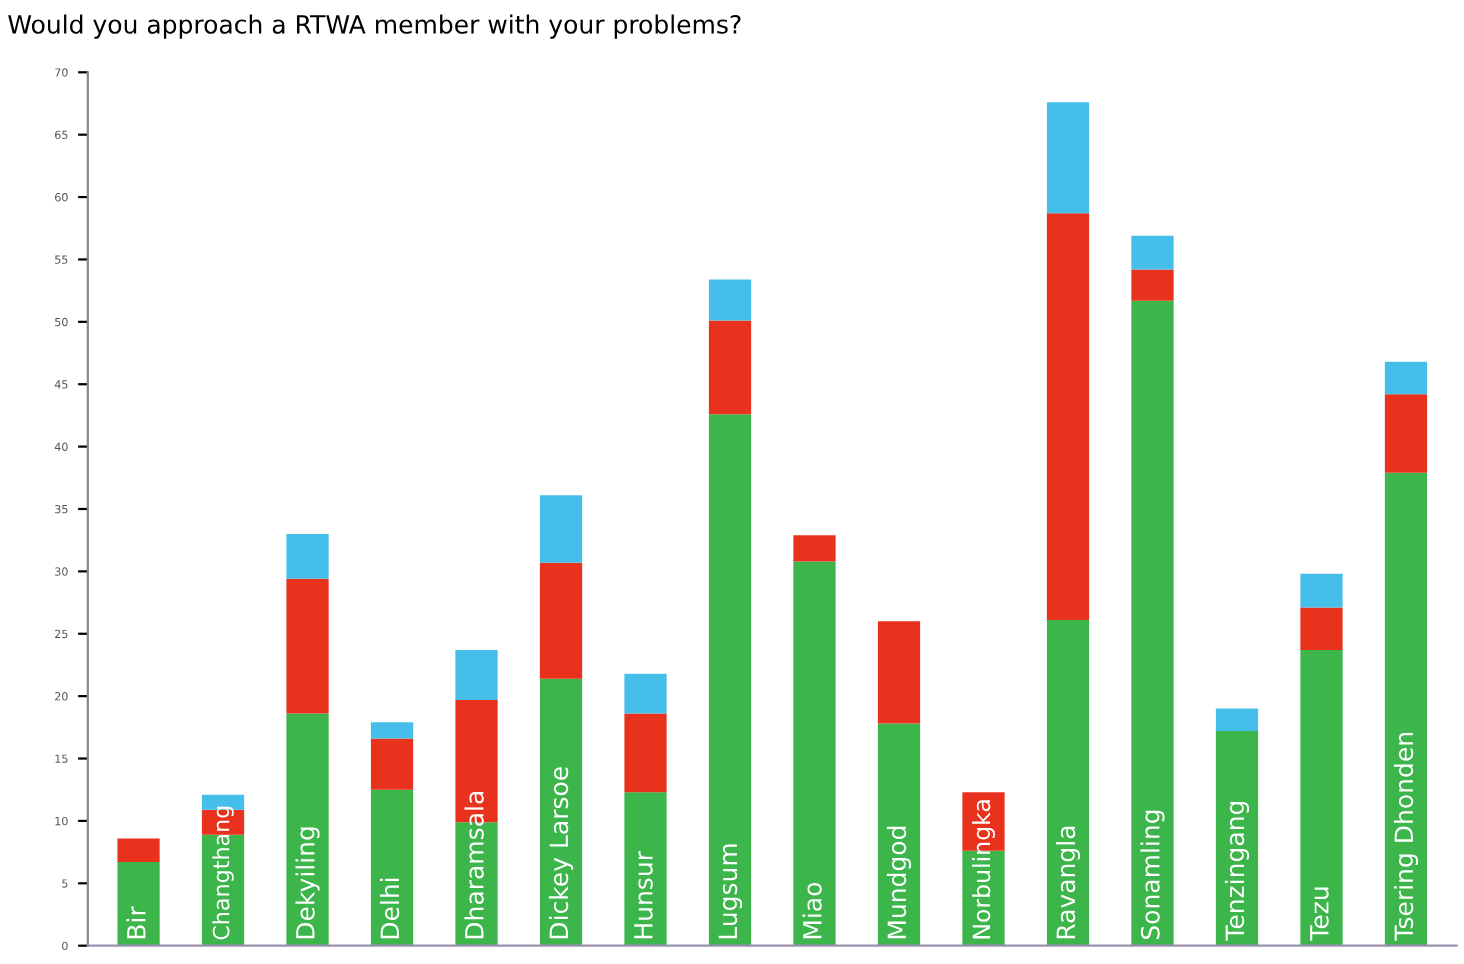 This screenshot has width=1464, height=964. Describe the element at coordinates (374, 26) in the screenshot. I see `chart-title: Would you approach a RTWA member with your problems?` at that location.